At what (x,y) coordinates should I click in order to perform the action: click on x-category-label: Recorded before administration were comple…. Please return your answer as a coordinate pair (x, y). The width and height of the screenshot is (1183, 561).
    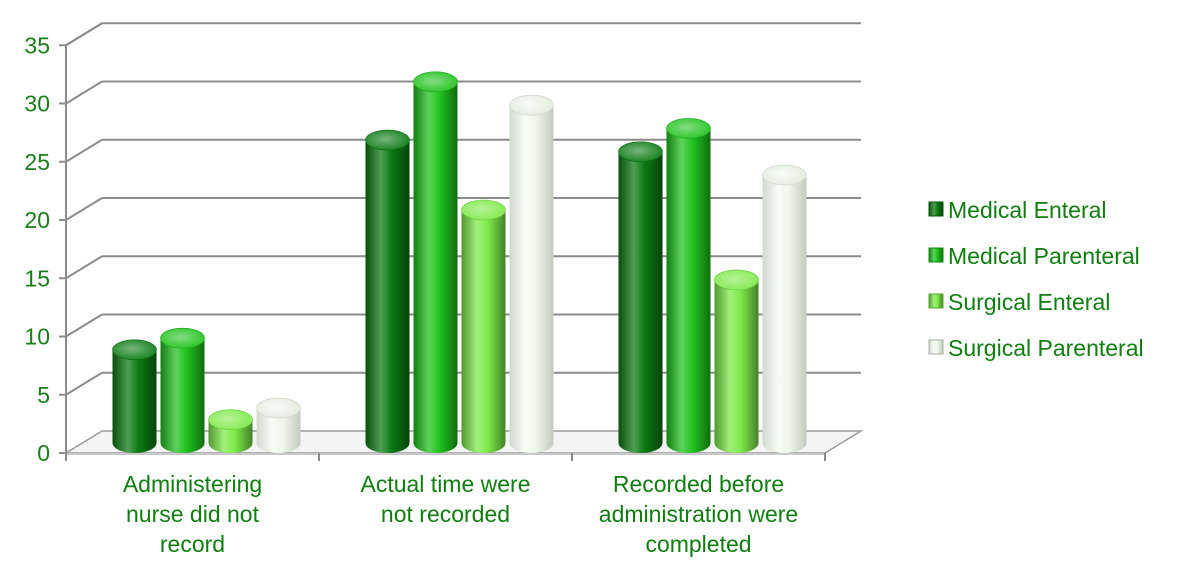
    Looking at the image, I should click on (698, 514).